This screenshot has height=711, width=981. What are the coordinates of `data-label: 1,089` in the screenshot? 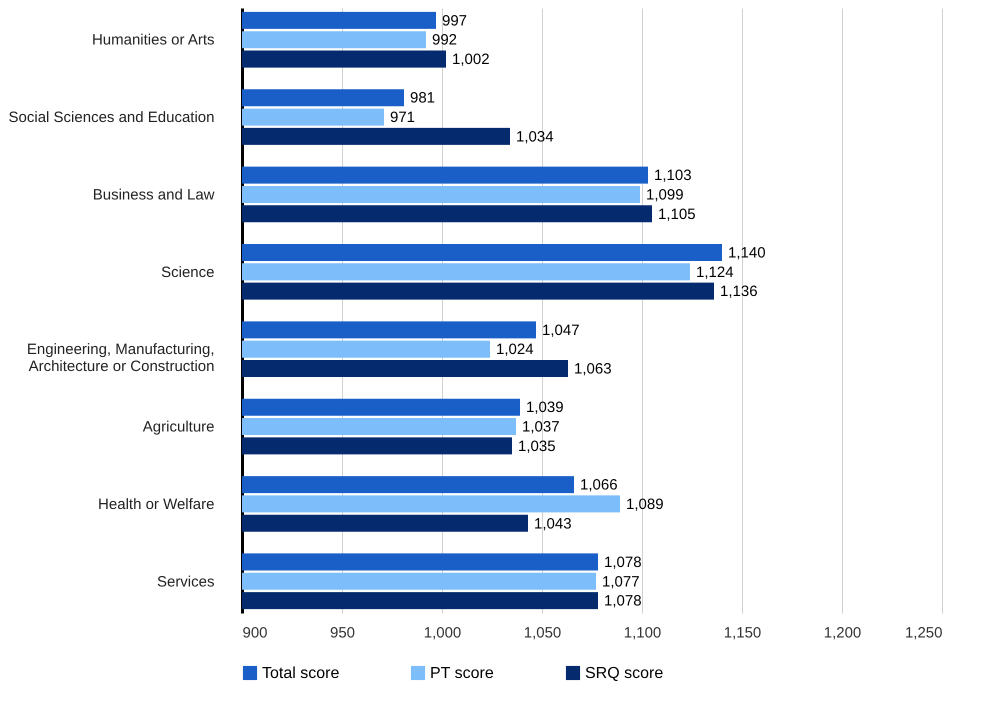 It's located at (645, 504).